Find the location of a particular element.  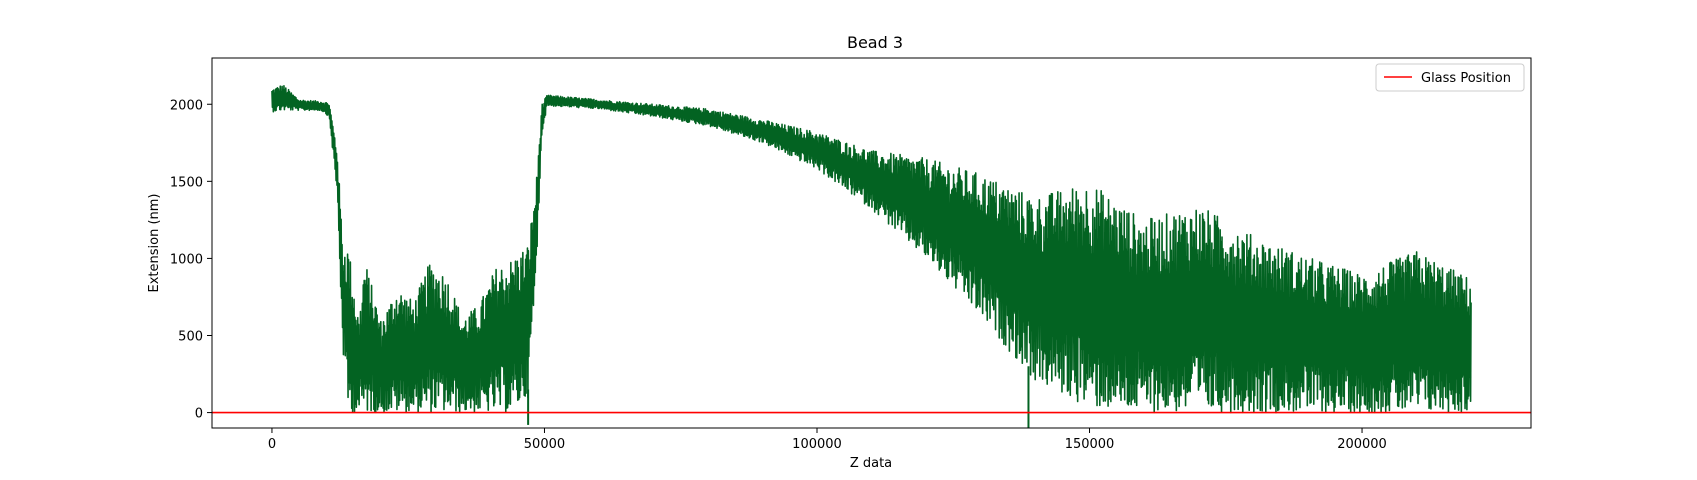

legend: Glass Position is located at coordinates (1450, 77).